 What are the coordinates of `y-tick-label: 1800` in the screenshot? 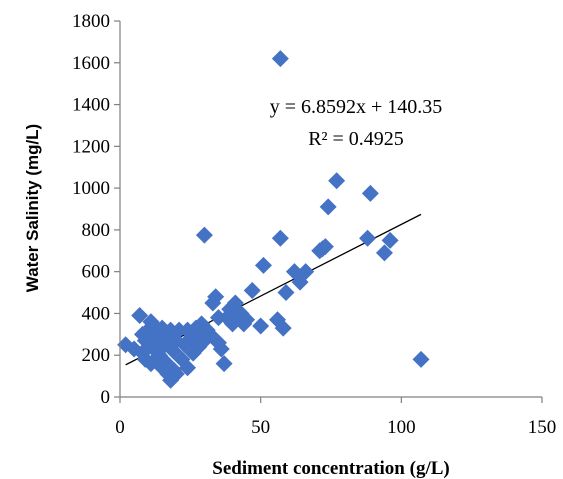 It's located at (91, 21).